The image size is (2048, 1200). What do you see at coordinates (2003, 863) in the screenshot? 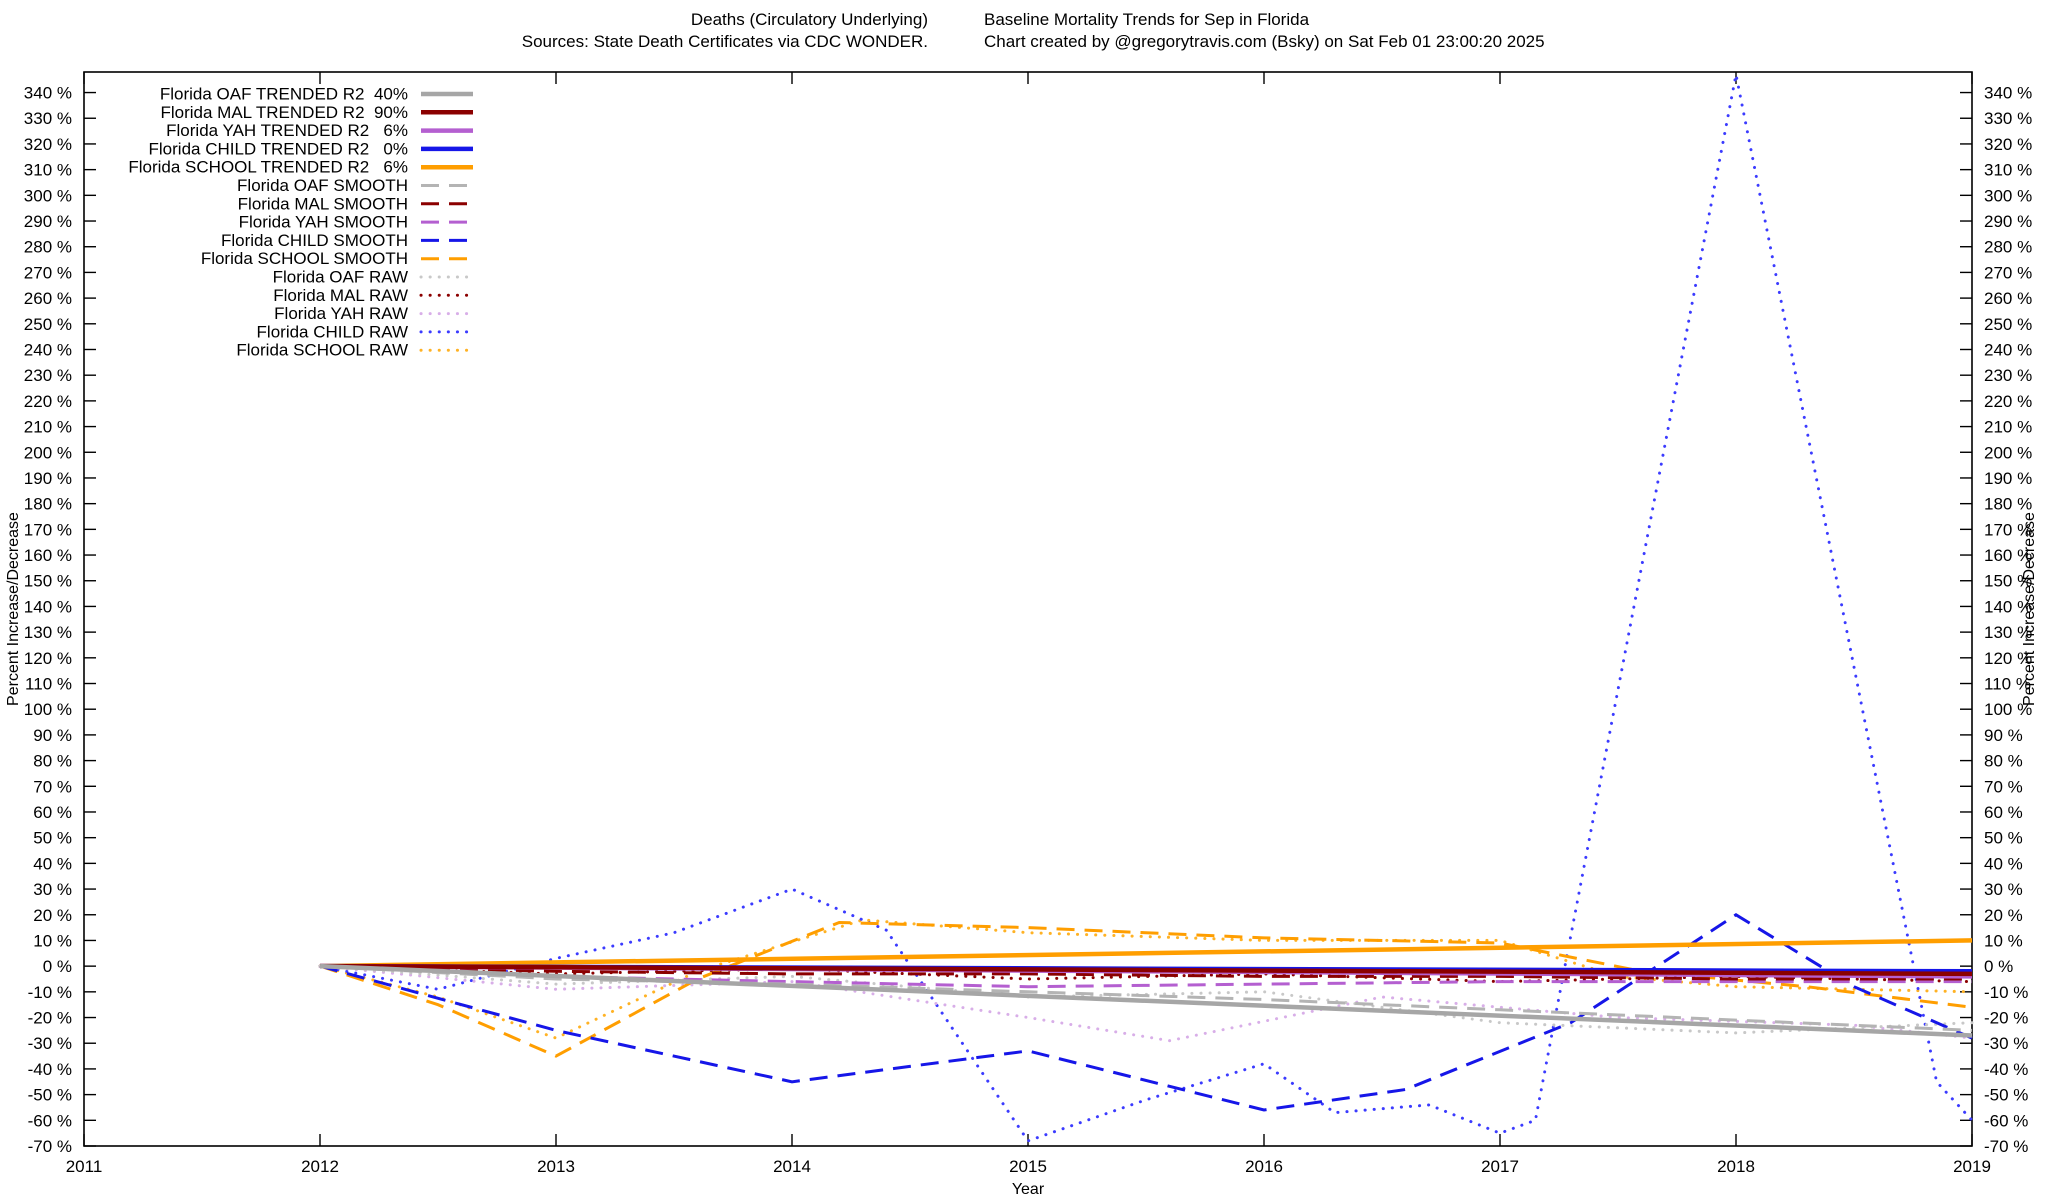
I see `y-tick-label-right: 40 %` at bounding box center [2003, 863].